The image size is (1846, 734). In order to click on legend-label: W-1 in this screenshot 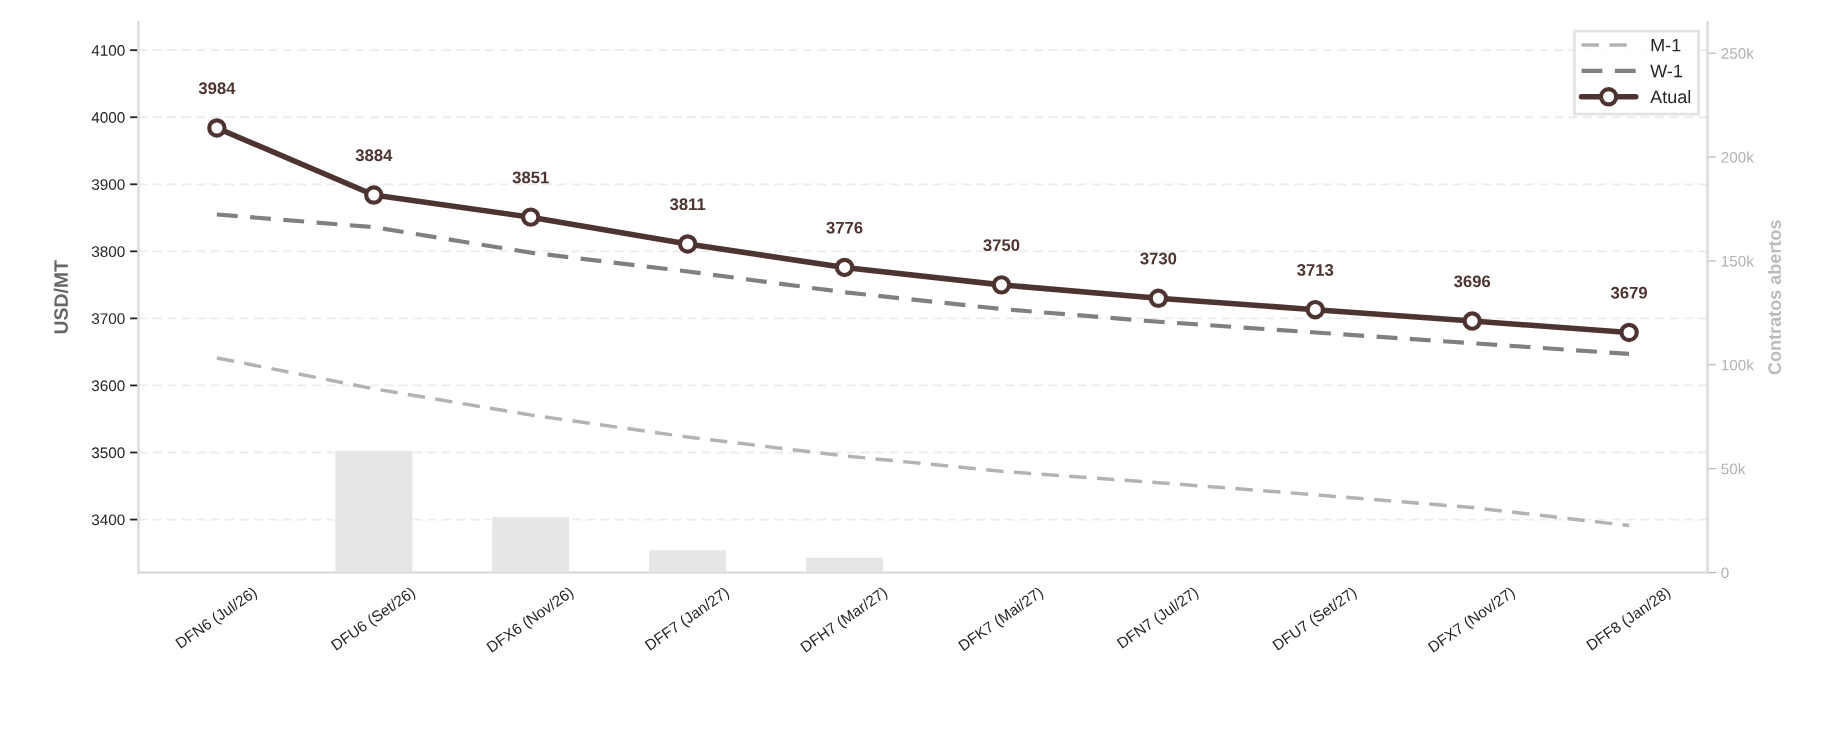, I will do `click(1666, 71)`.